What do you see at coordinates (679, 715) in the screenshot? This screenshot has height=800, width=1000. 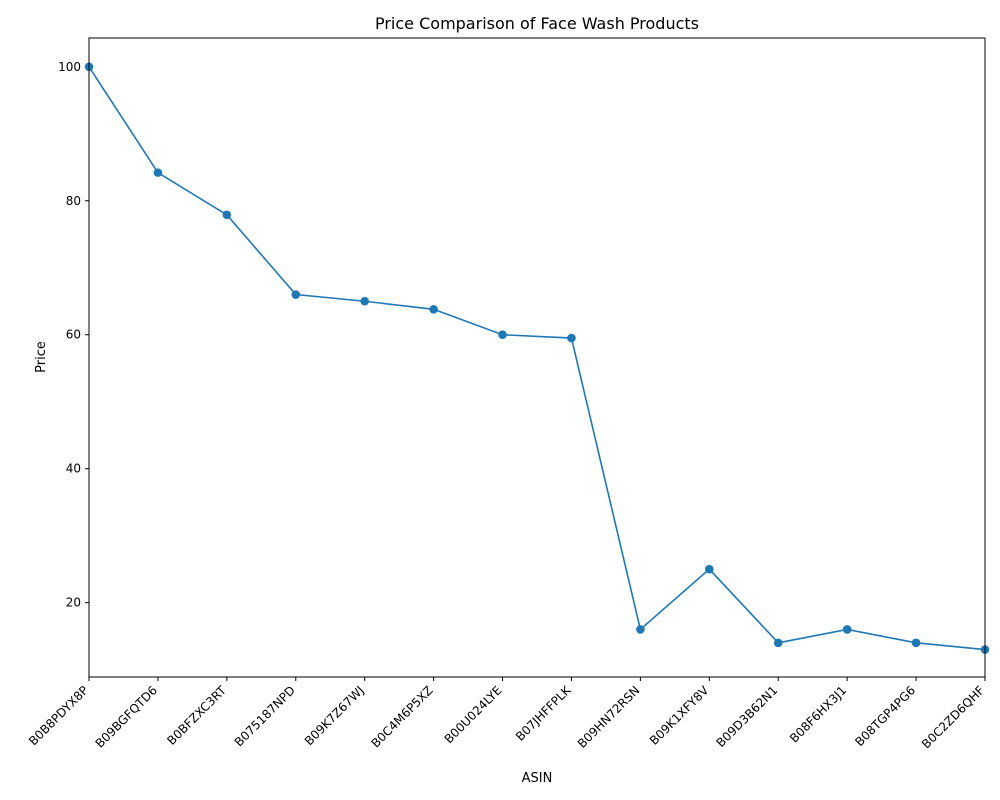 I see `x-tick-label: B09K1XFY8V` at bounding box center [679, 715].